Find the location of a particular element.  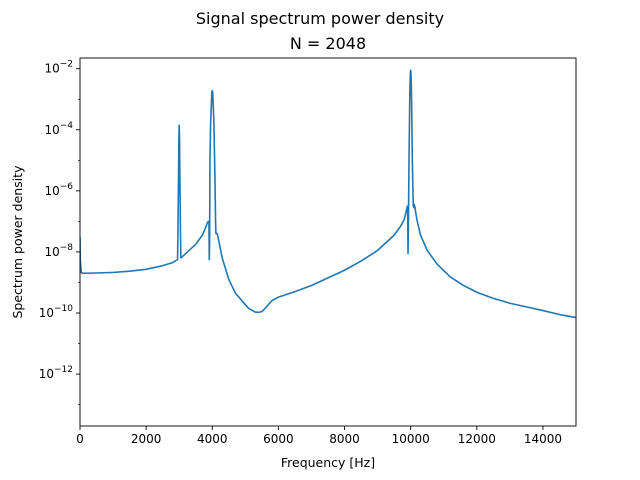

y-tick-label: 10⁻¹² is located at coordinates (56, 373).